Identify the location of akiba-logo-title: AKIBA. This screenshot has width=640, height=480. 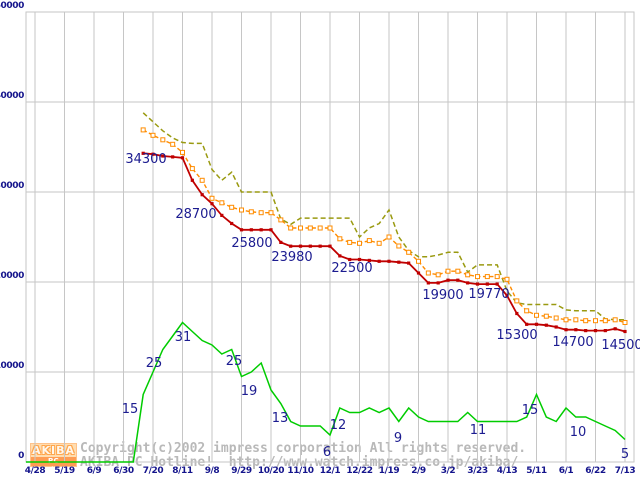
(53, 450).